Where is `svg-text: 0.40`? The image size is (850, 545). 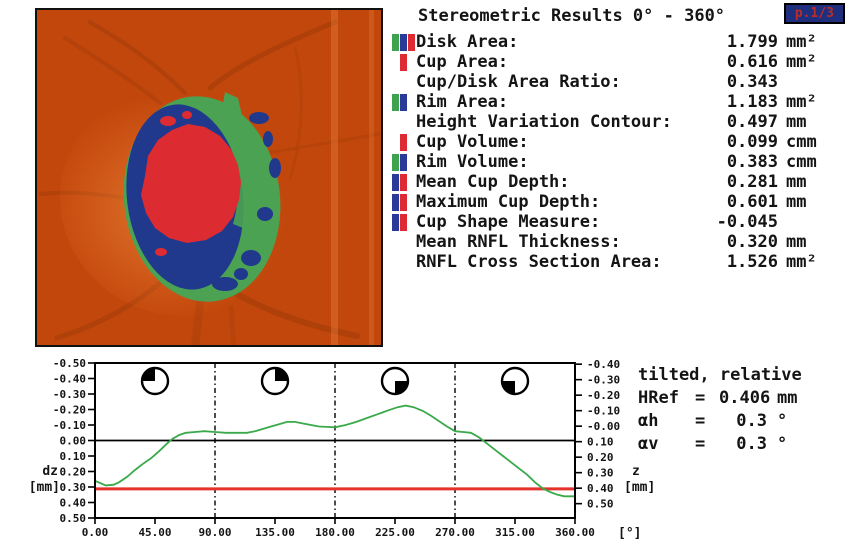
svg-text: 0.40 is located at coordinates (73, 503).